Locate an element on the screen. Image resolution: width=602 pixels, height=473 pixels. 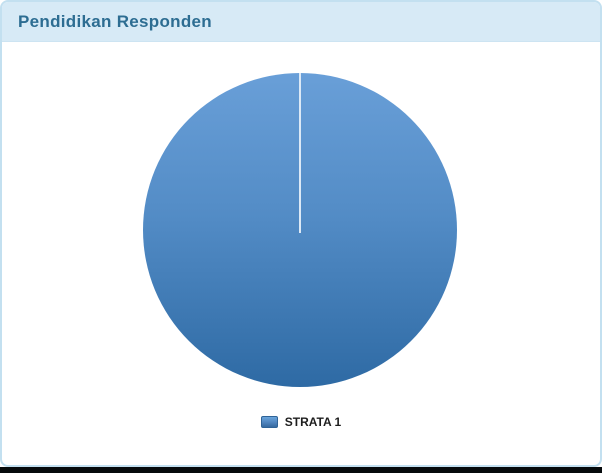
pie-slice-border-line is located at coordinates (300, 153).